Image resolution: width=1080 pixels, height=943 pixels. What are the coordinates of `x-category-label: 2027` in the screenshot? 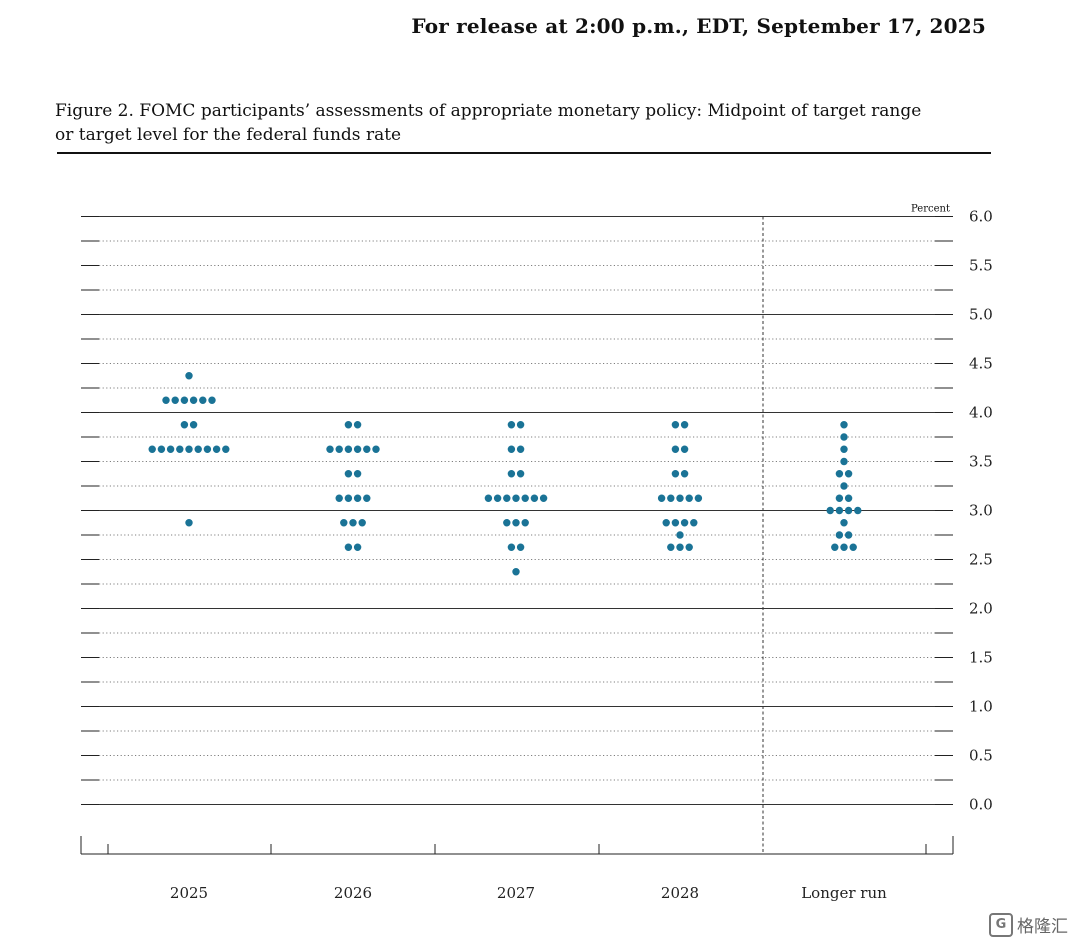 It's located at (516, 893).